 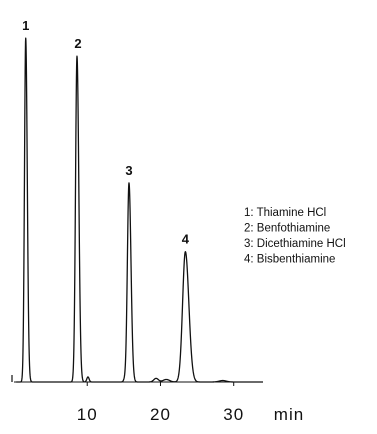 What do you see at coordinates (25, 25) in the screenshot?
I see `peak-label: 1` at bounding box center [25, 25].